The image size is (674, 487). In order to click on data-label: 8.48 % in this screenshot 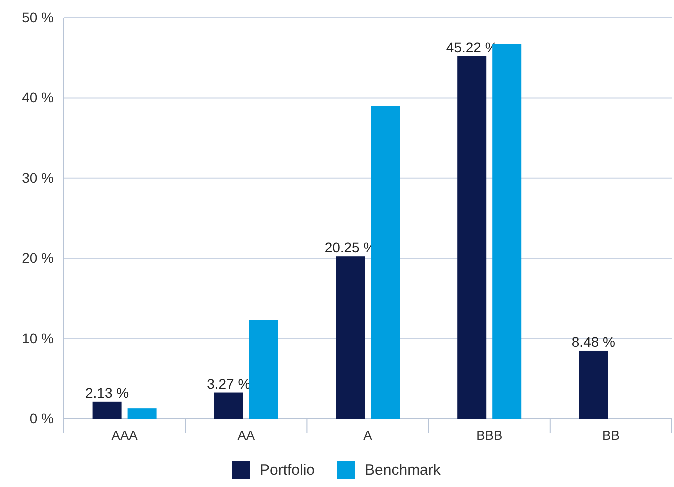, I will do `click(594, 342)`.